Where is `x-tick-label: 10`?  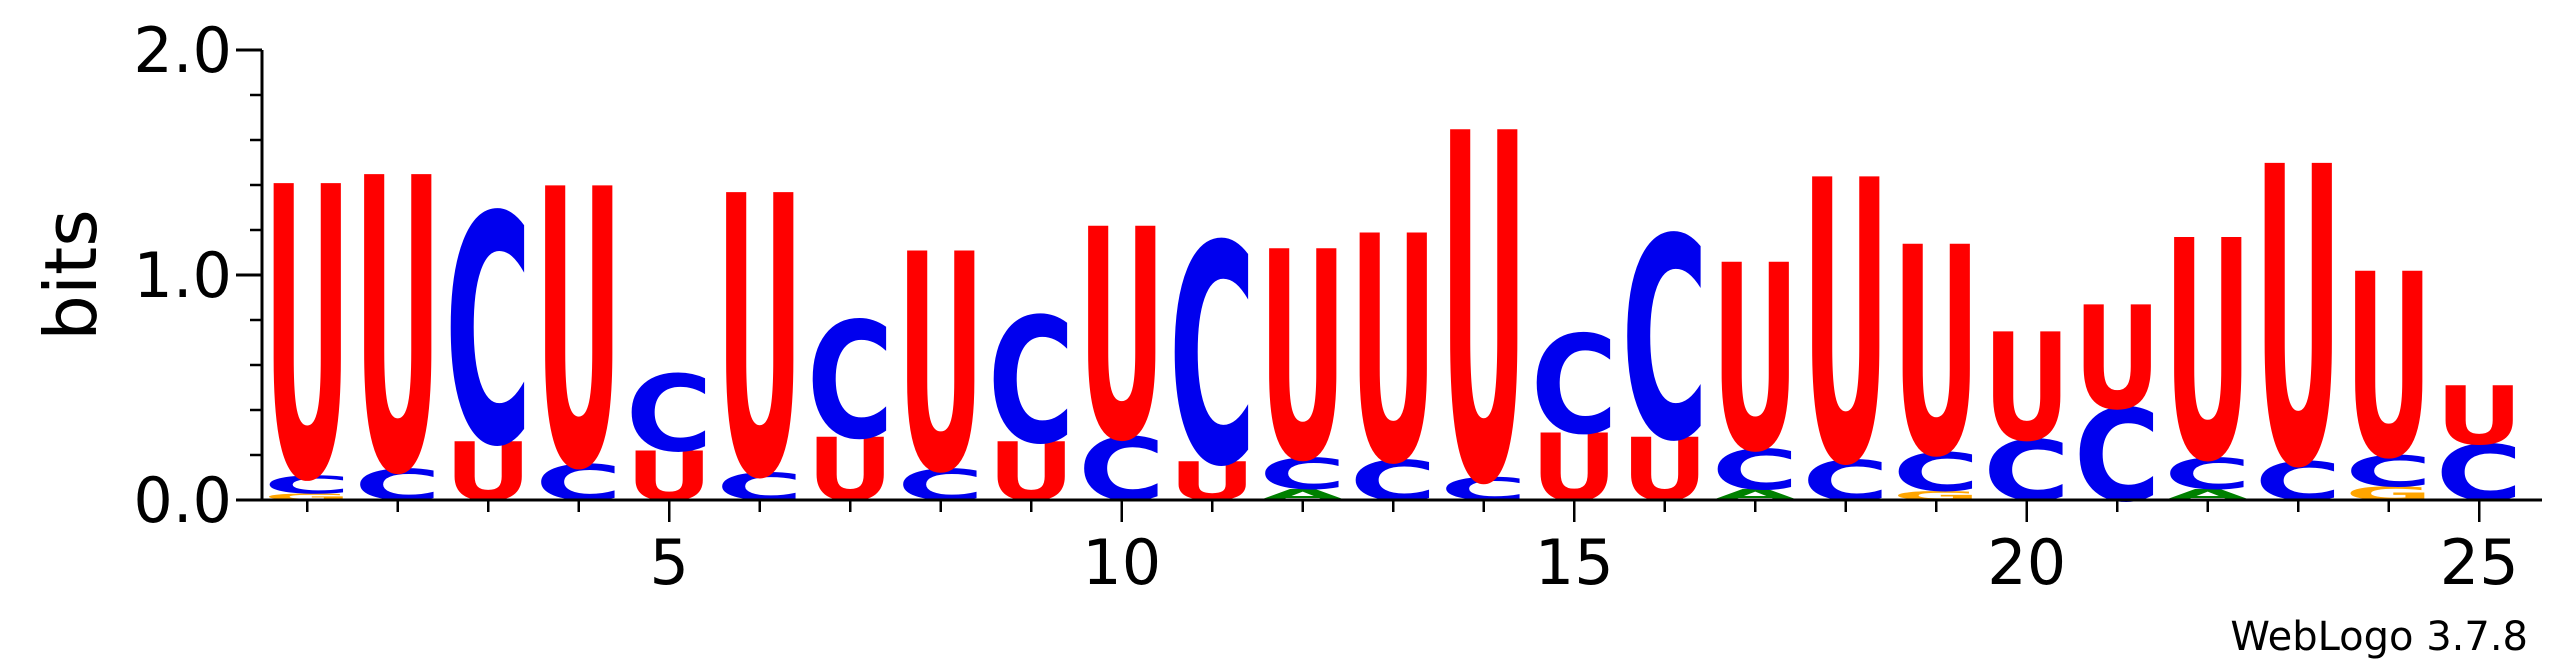 x-tick-label: 10 is located at coordinates (1121, 562).